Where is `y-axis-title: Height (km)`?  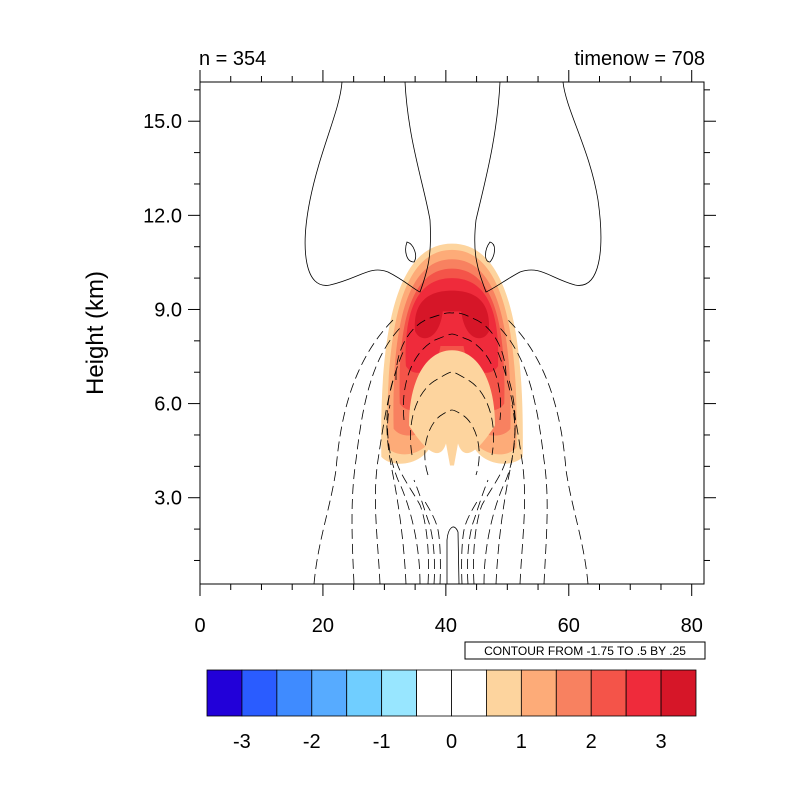 y-axis-title: Height (km) is located at coordinates (95, 333).